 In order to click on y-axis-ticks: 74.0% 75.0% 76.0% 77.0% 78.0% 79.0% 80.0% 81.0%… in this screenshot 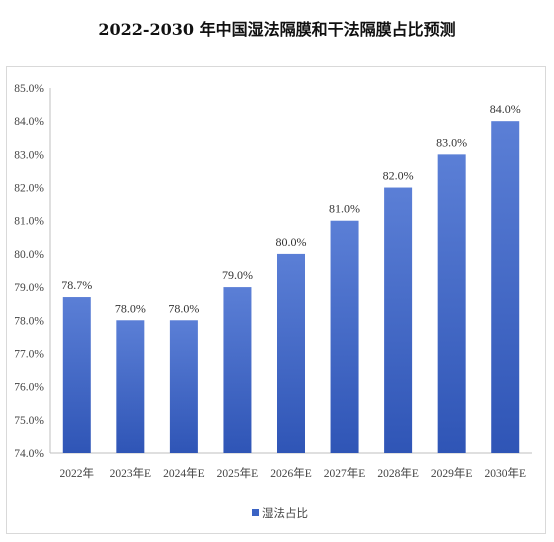, I will do `click(29, 271)`.